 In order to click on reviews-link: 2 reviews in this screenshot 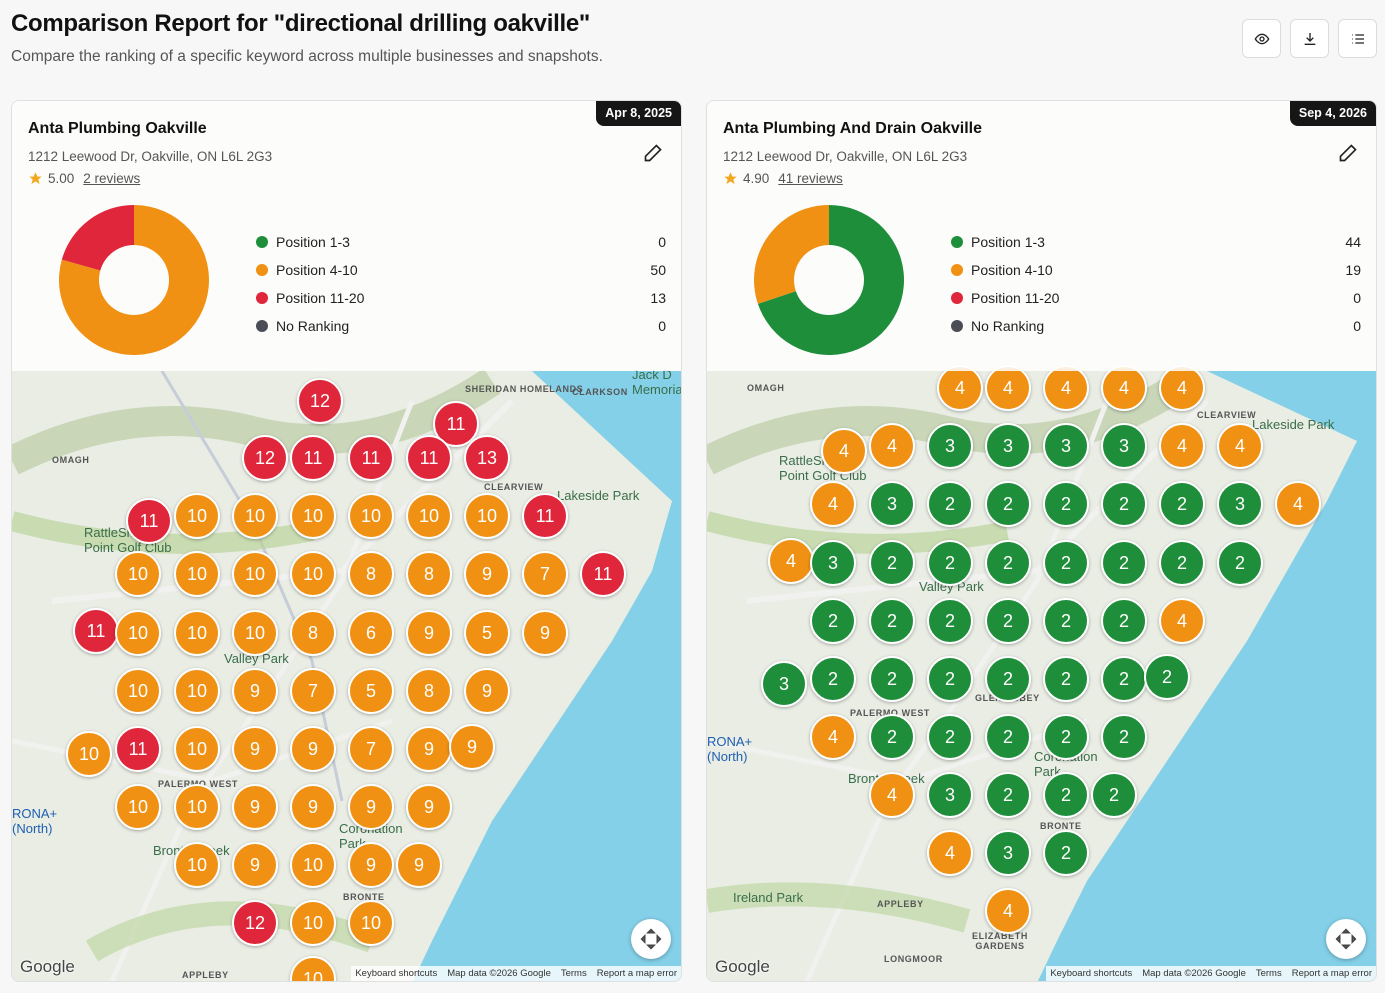, I will do `click(112, 178)`.